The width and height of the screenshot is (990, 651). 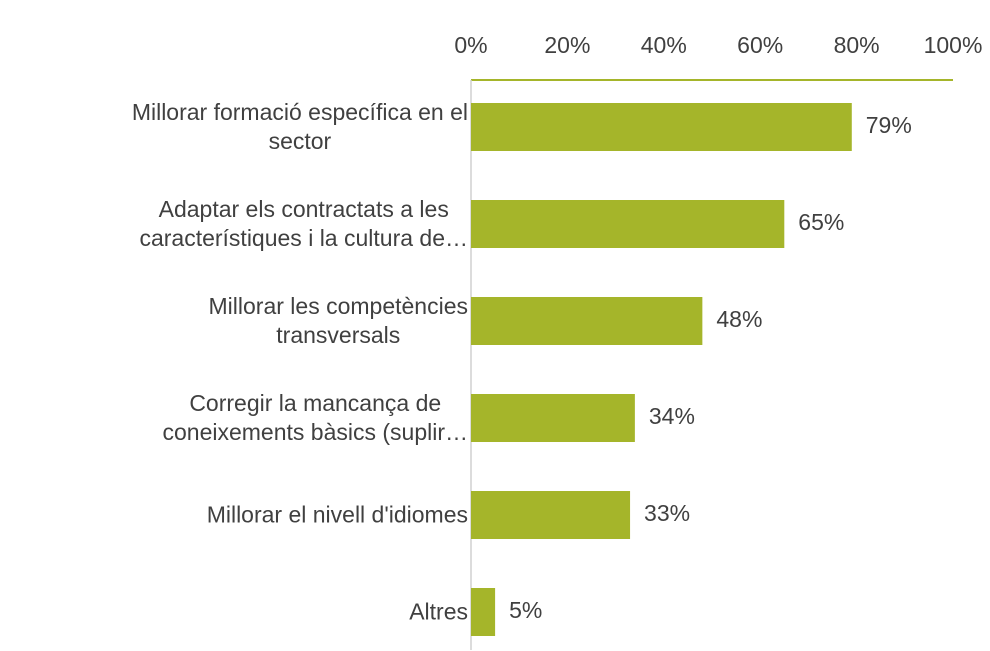 What do you see at coordinates (821, 222) in the screenshot?
I see `data-label: 65%` at bounding box center [821, 222].